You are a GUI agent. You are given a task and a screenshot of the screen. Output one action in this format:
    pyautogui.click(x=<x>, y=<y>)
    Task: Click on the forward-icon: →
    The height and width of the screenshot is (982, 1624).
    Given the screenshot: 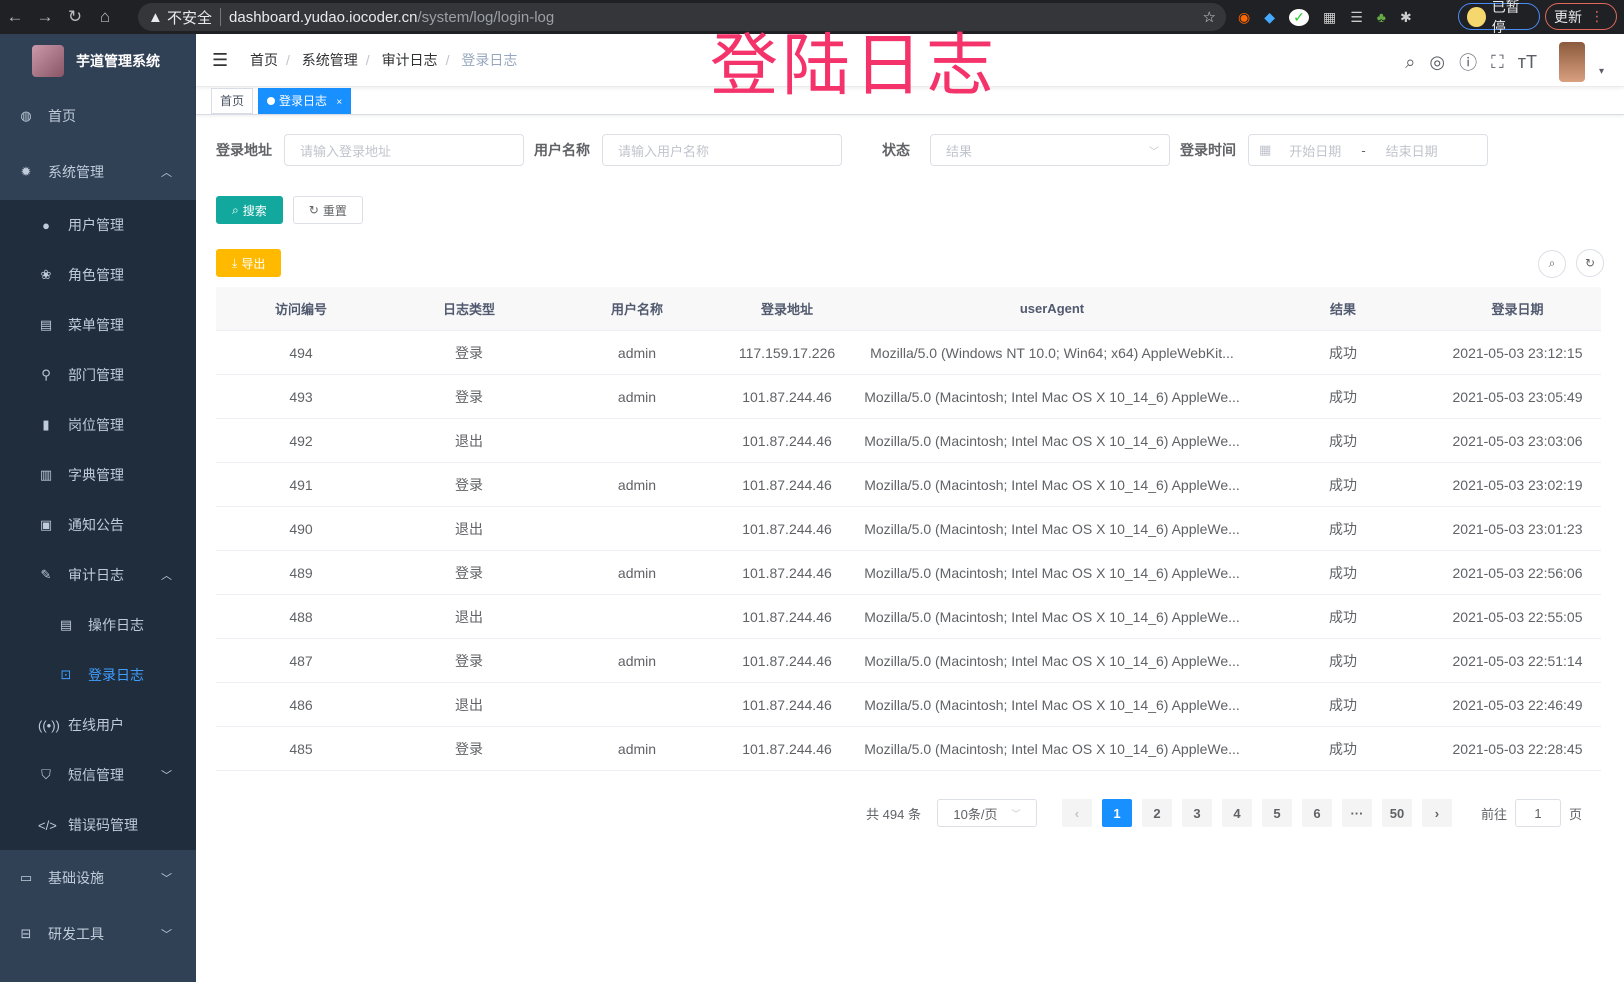 What is the action you would take?
    pyautogui.click(x=45, y=16)
    